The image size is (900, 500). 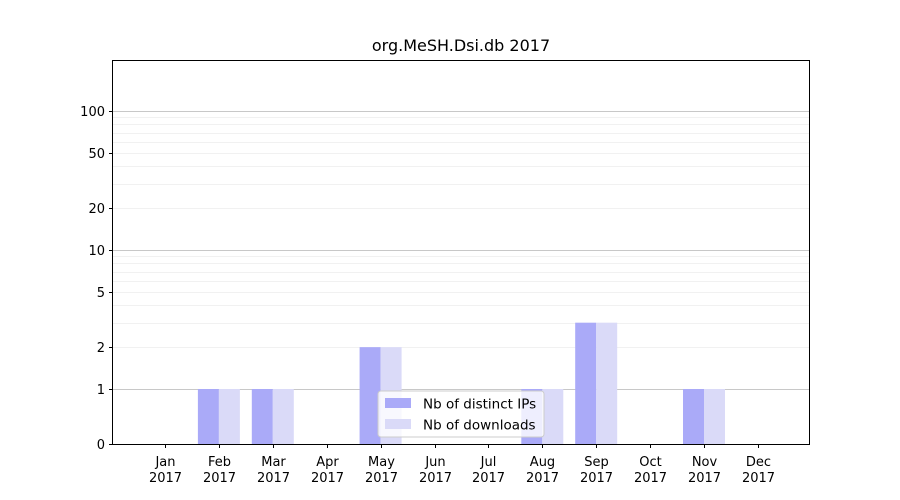 I want to click on x-tick-label: Mar 2017, so click(x=273, y=470).